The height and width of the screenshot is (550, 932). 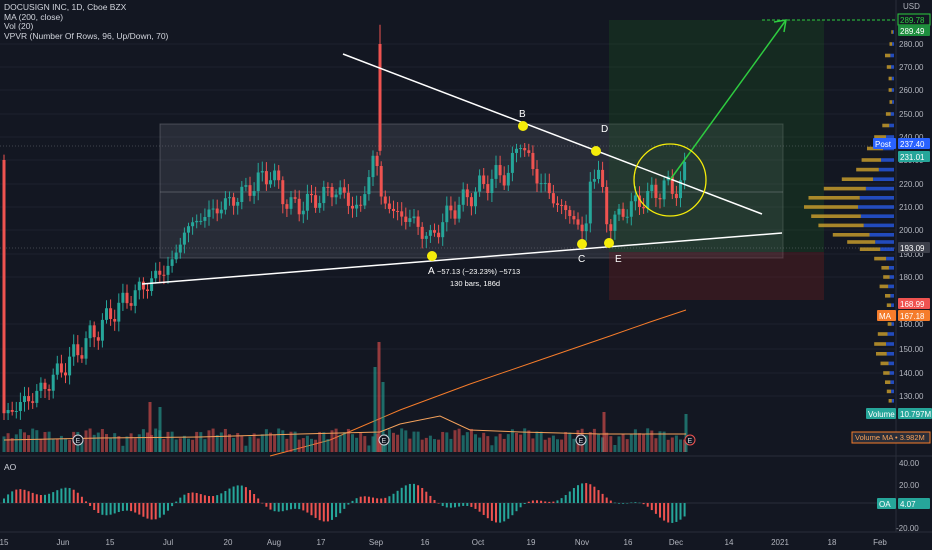 I want to click on volume-value-badge-bg, so click(x=915, y=413).